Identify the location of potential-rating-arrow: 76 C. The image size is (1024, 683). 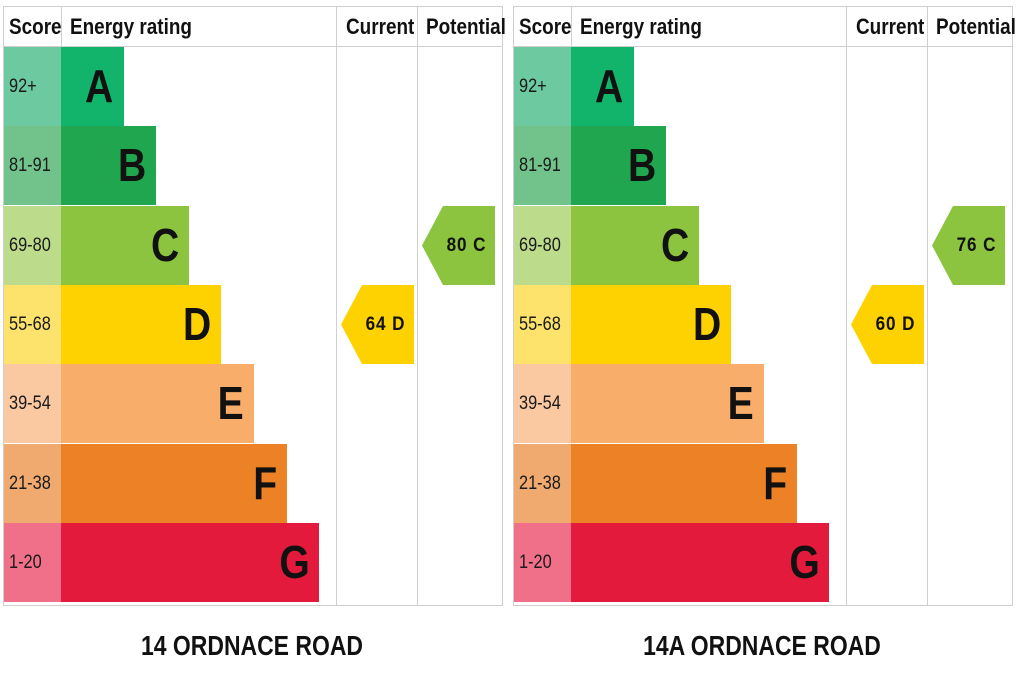
(968, 245).